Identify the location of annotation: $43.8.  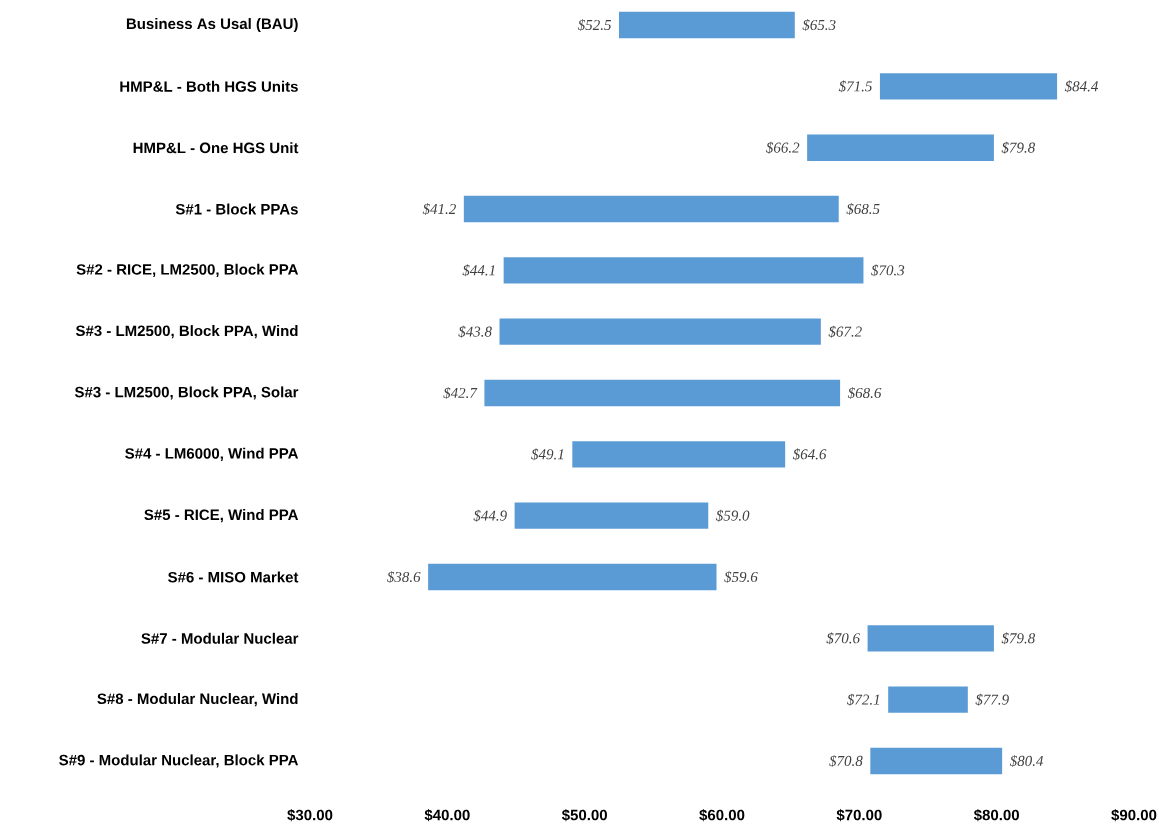
(475, 331).